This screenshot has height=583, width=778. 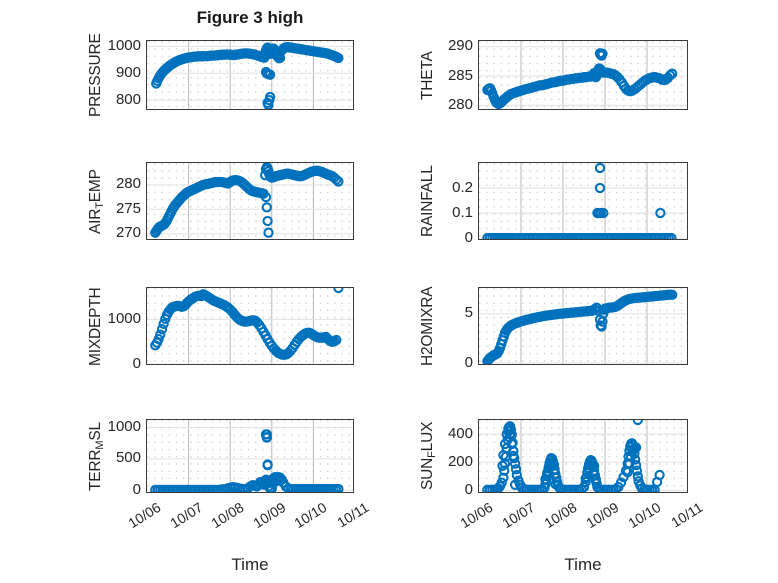 I want to click on xlabel-left: Time, so click(x=250, y=564).